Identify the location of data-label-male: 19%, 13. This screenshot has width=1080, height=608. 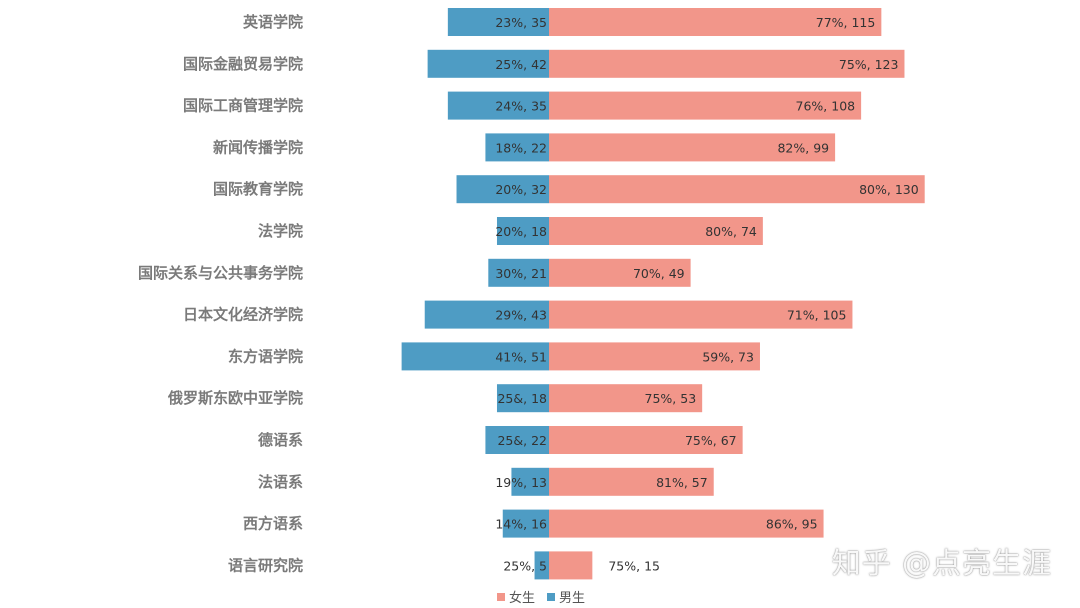
(521, 482).